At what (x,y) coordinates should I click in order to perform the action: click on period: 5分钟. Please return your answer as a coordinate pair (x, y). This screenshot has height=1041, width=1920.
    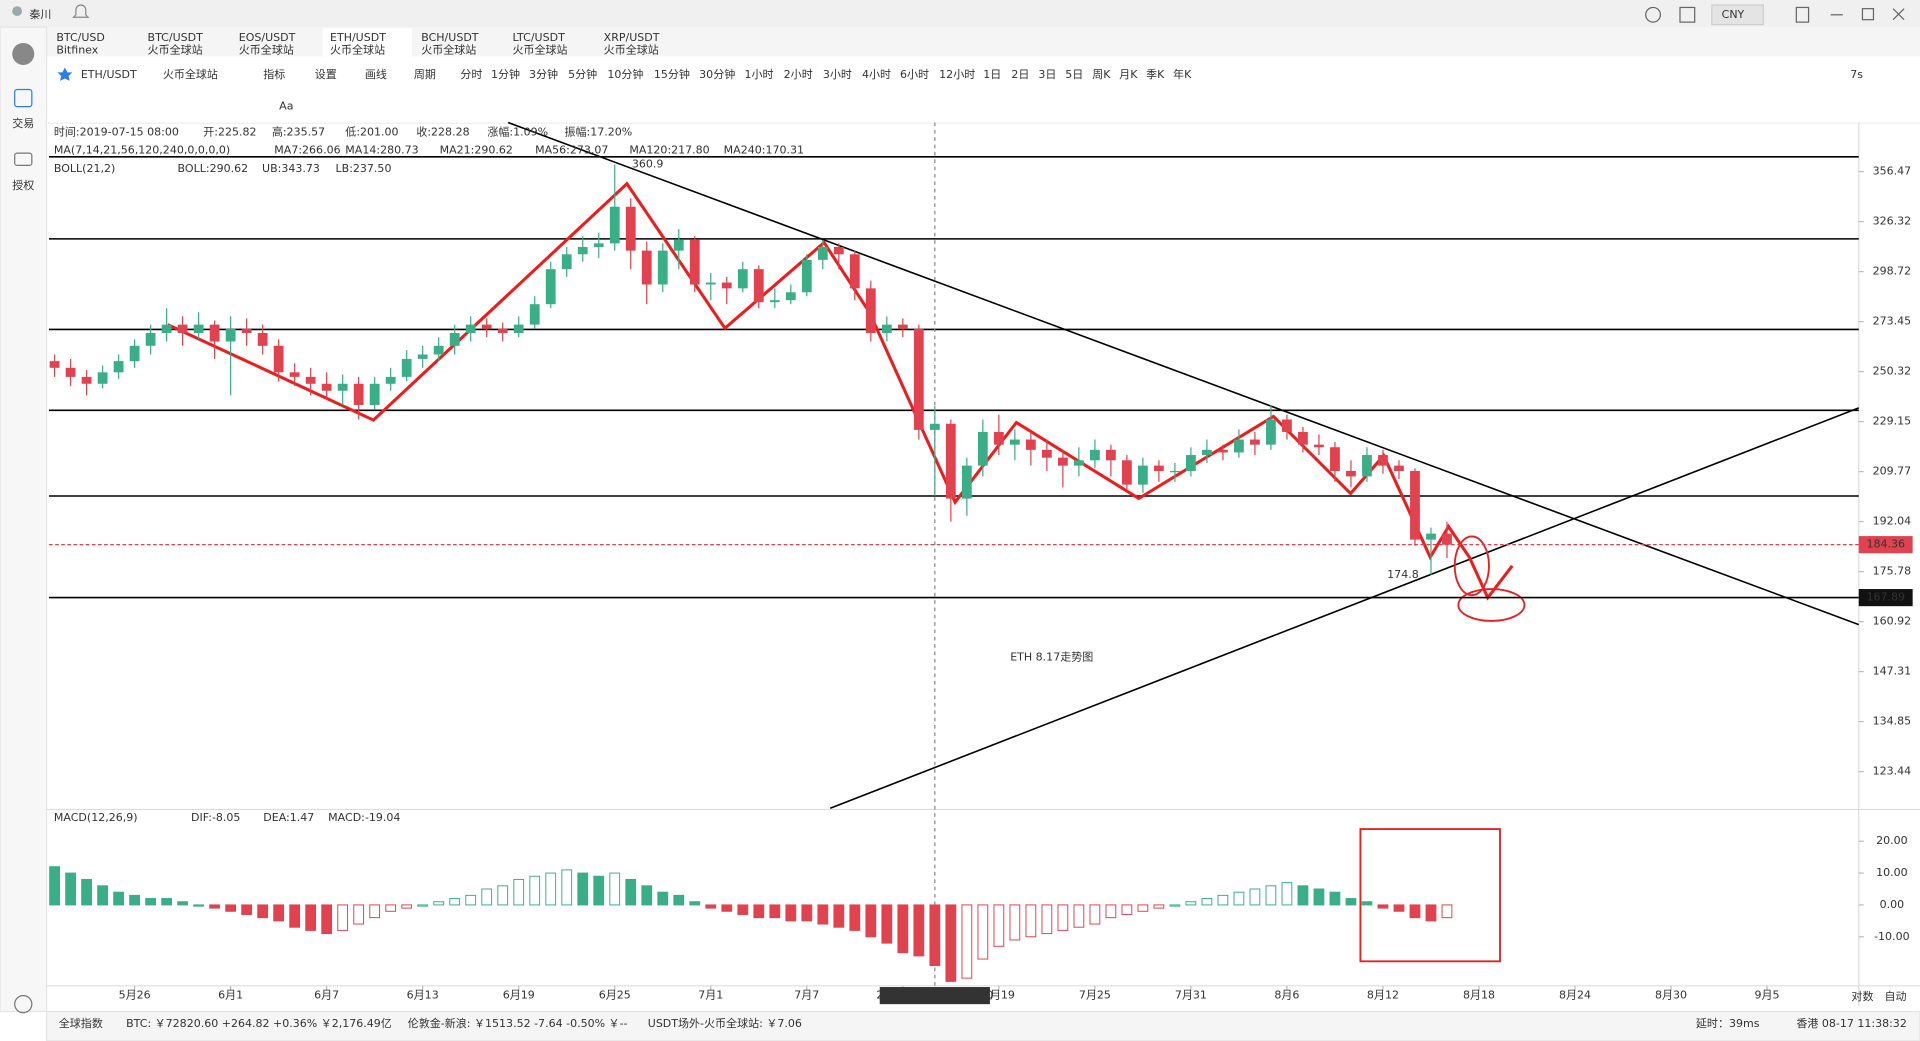
    Looking at the image, I should click on (582, 74).